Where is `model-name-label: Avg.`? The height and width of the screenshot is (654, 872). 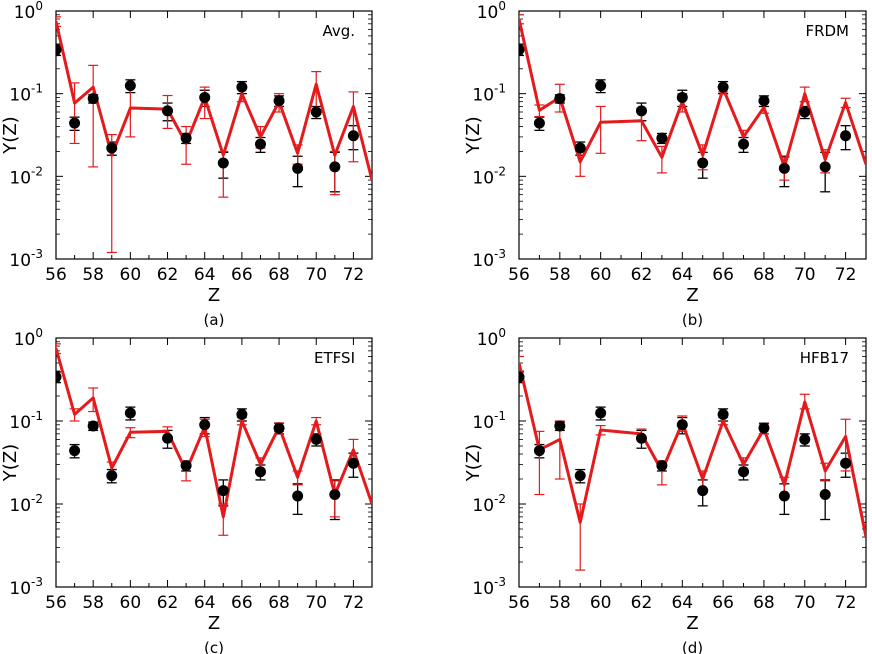 model-name-label: Avg. is located at coordinates (338, 31).